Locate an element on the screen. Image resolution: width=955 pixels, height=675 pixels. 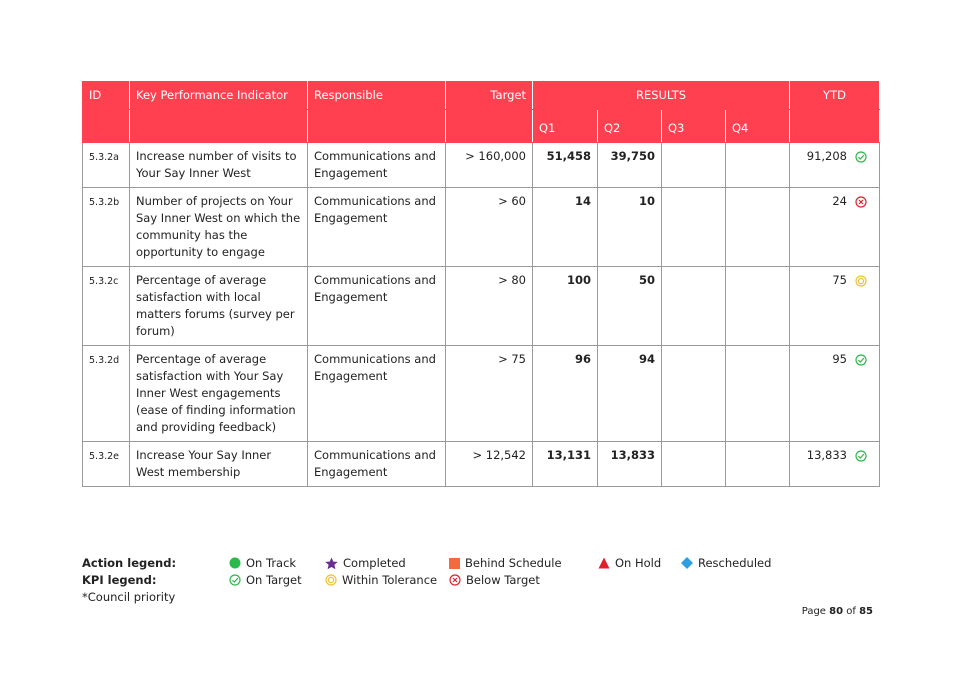
legend-item: Below Target is located at coordinates (494, 580).